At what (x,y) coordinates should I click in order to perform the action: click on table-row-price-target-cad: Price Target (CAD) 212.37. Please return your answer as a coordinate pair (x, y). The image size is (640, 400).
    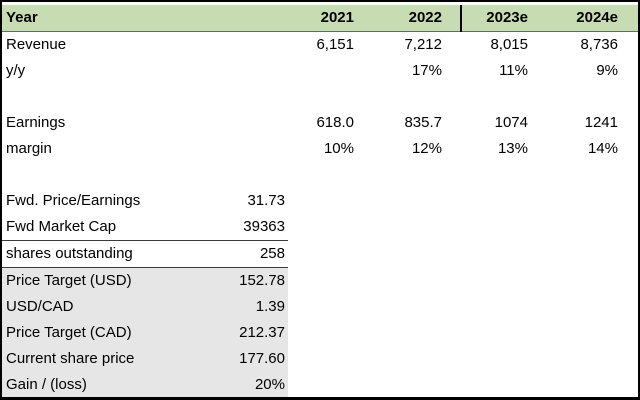
    Looking at the image, I should click on (320, 333).